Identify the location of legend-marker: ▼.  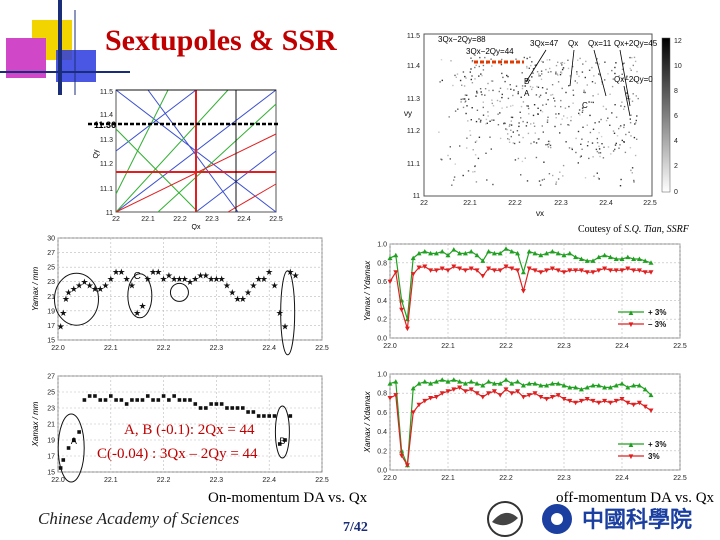
(631, 324).